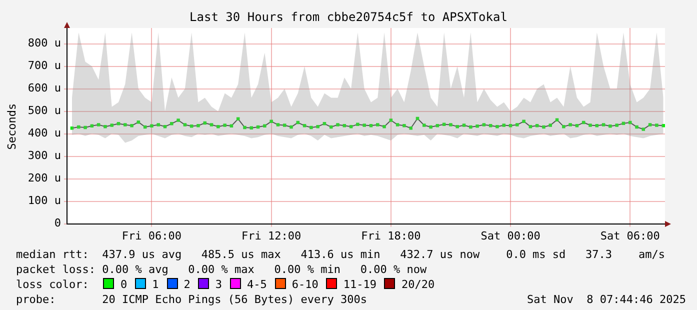 The height and width of the screenshot is (310, 697). What do you see at coordinates (359, 284) in the screenshot?
I see `legend-label: 11-19` at bounding box center [359, 284].